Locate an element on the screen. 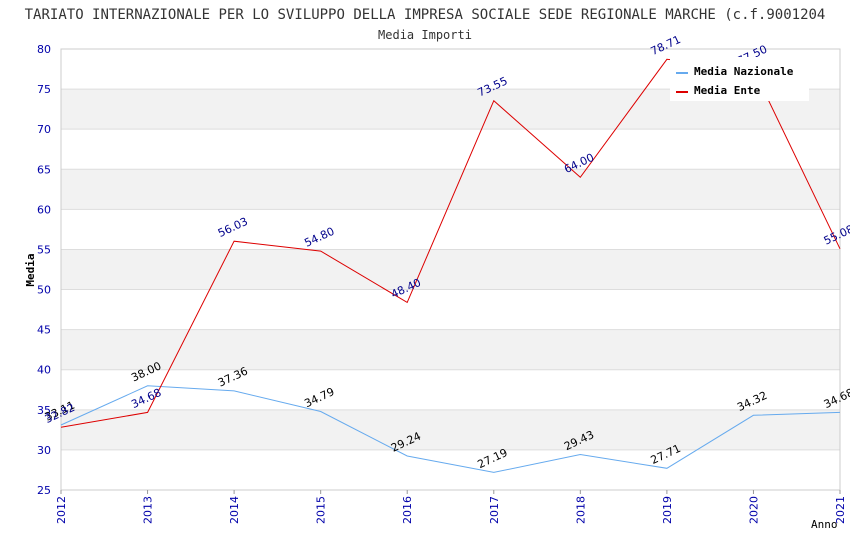  x-tick-label: 2020 is located at coordinates (753, 510).